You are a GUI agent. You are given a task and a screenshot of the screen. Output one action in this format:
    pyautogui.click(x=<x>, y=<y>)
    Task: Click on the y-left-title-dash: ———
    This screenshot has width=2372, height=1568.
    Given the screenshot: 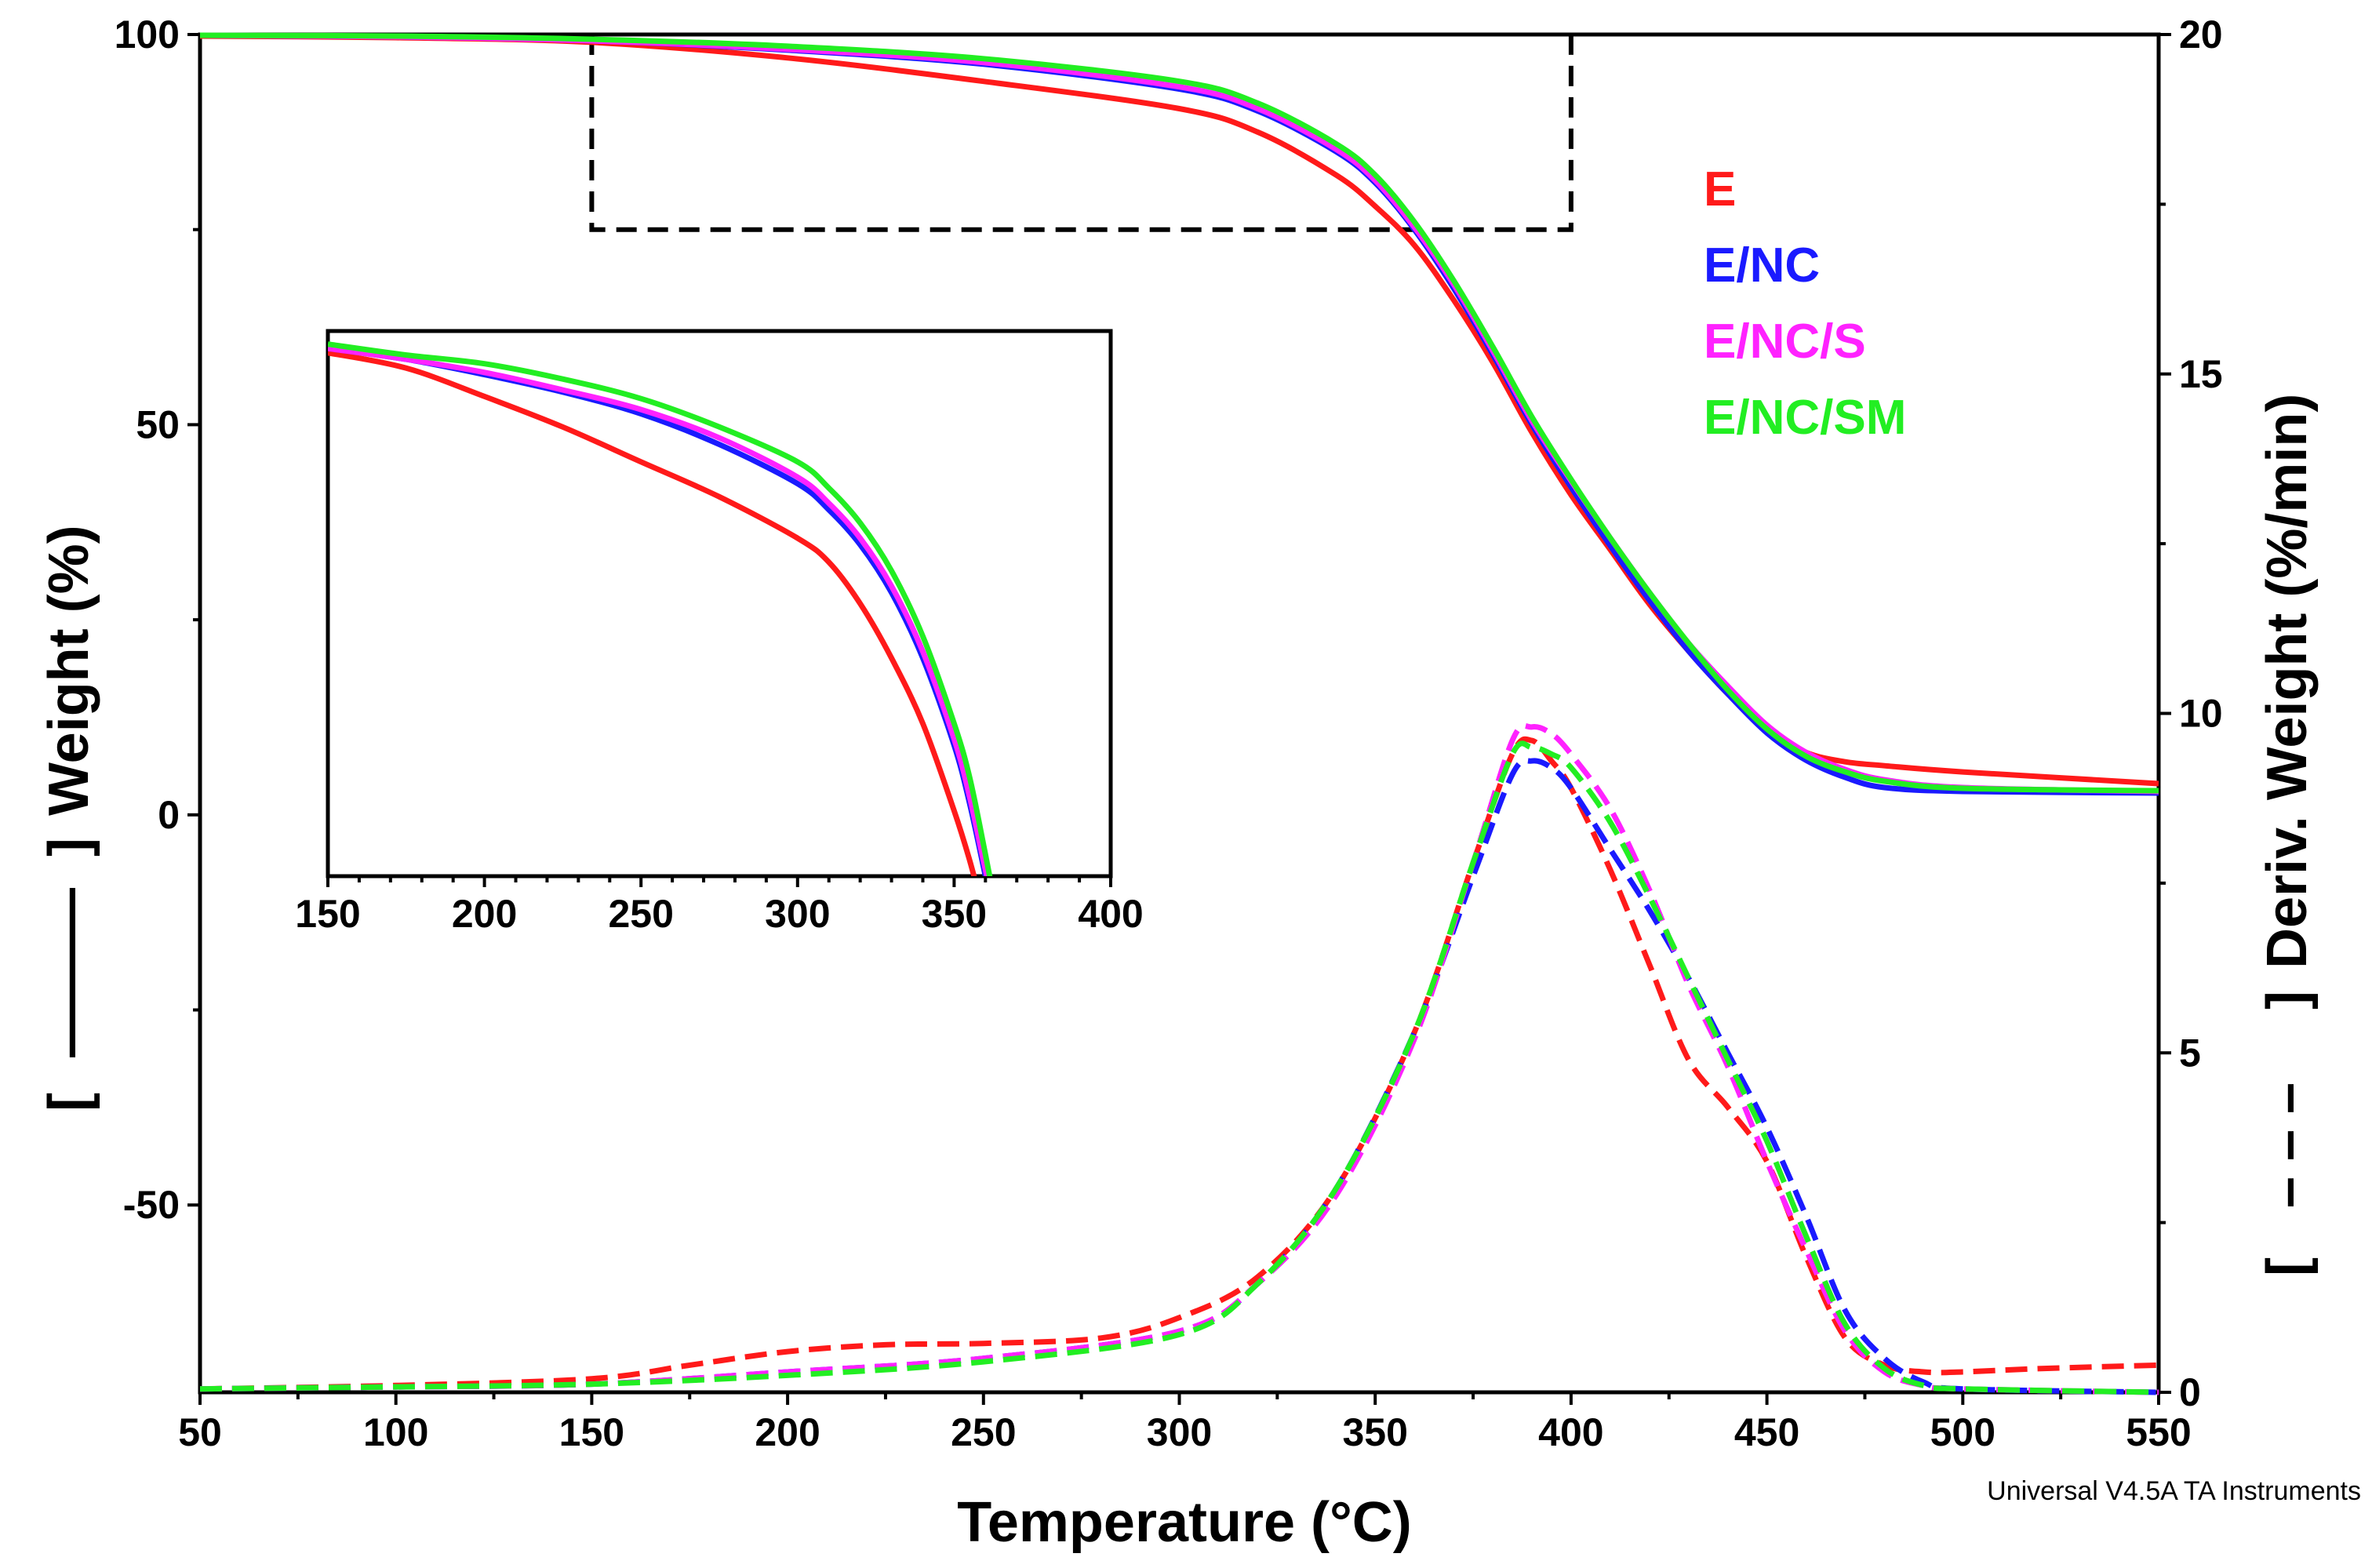 What is the action you would take?
    pyautogui.click(x=69, y=972)
    